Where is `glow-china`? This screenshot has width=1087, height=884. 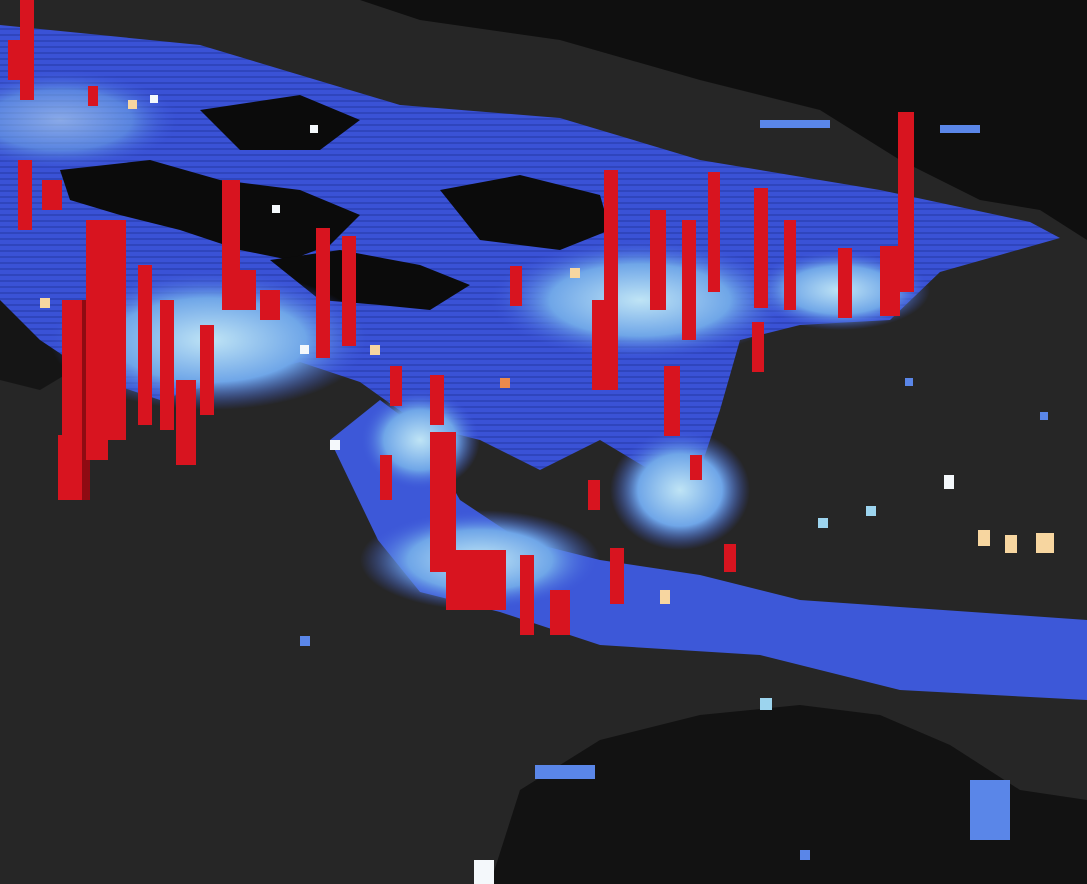 glow-china is located at coordinates (640, 300).